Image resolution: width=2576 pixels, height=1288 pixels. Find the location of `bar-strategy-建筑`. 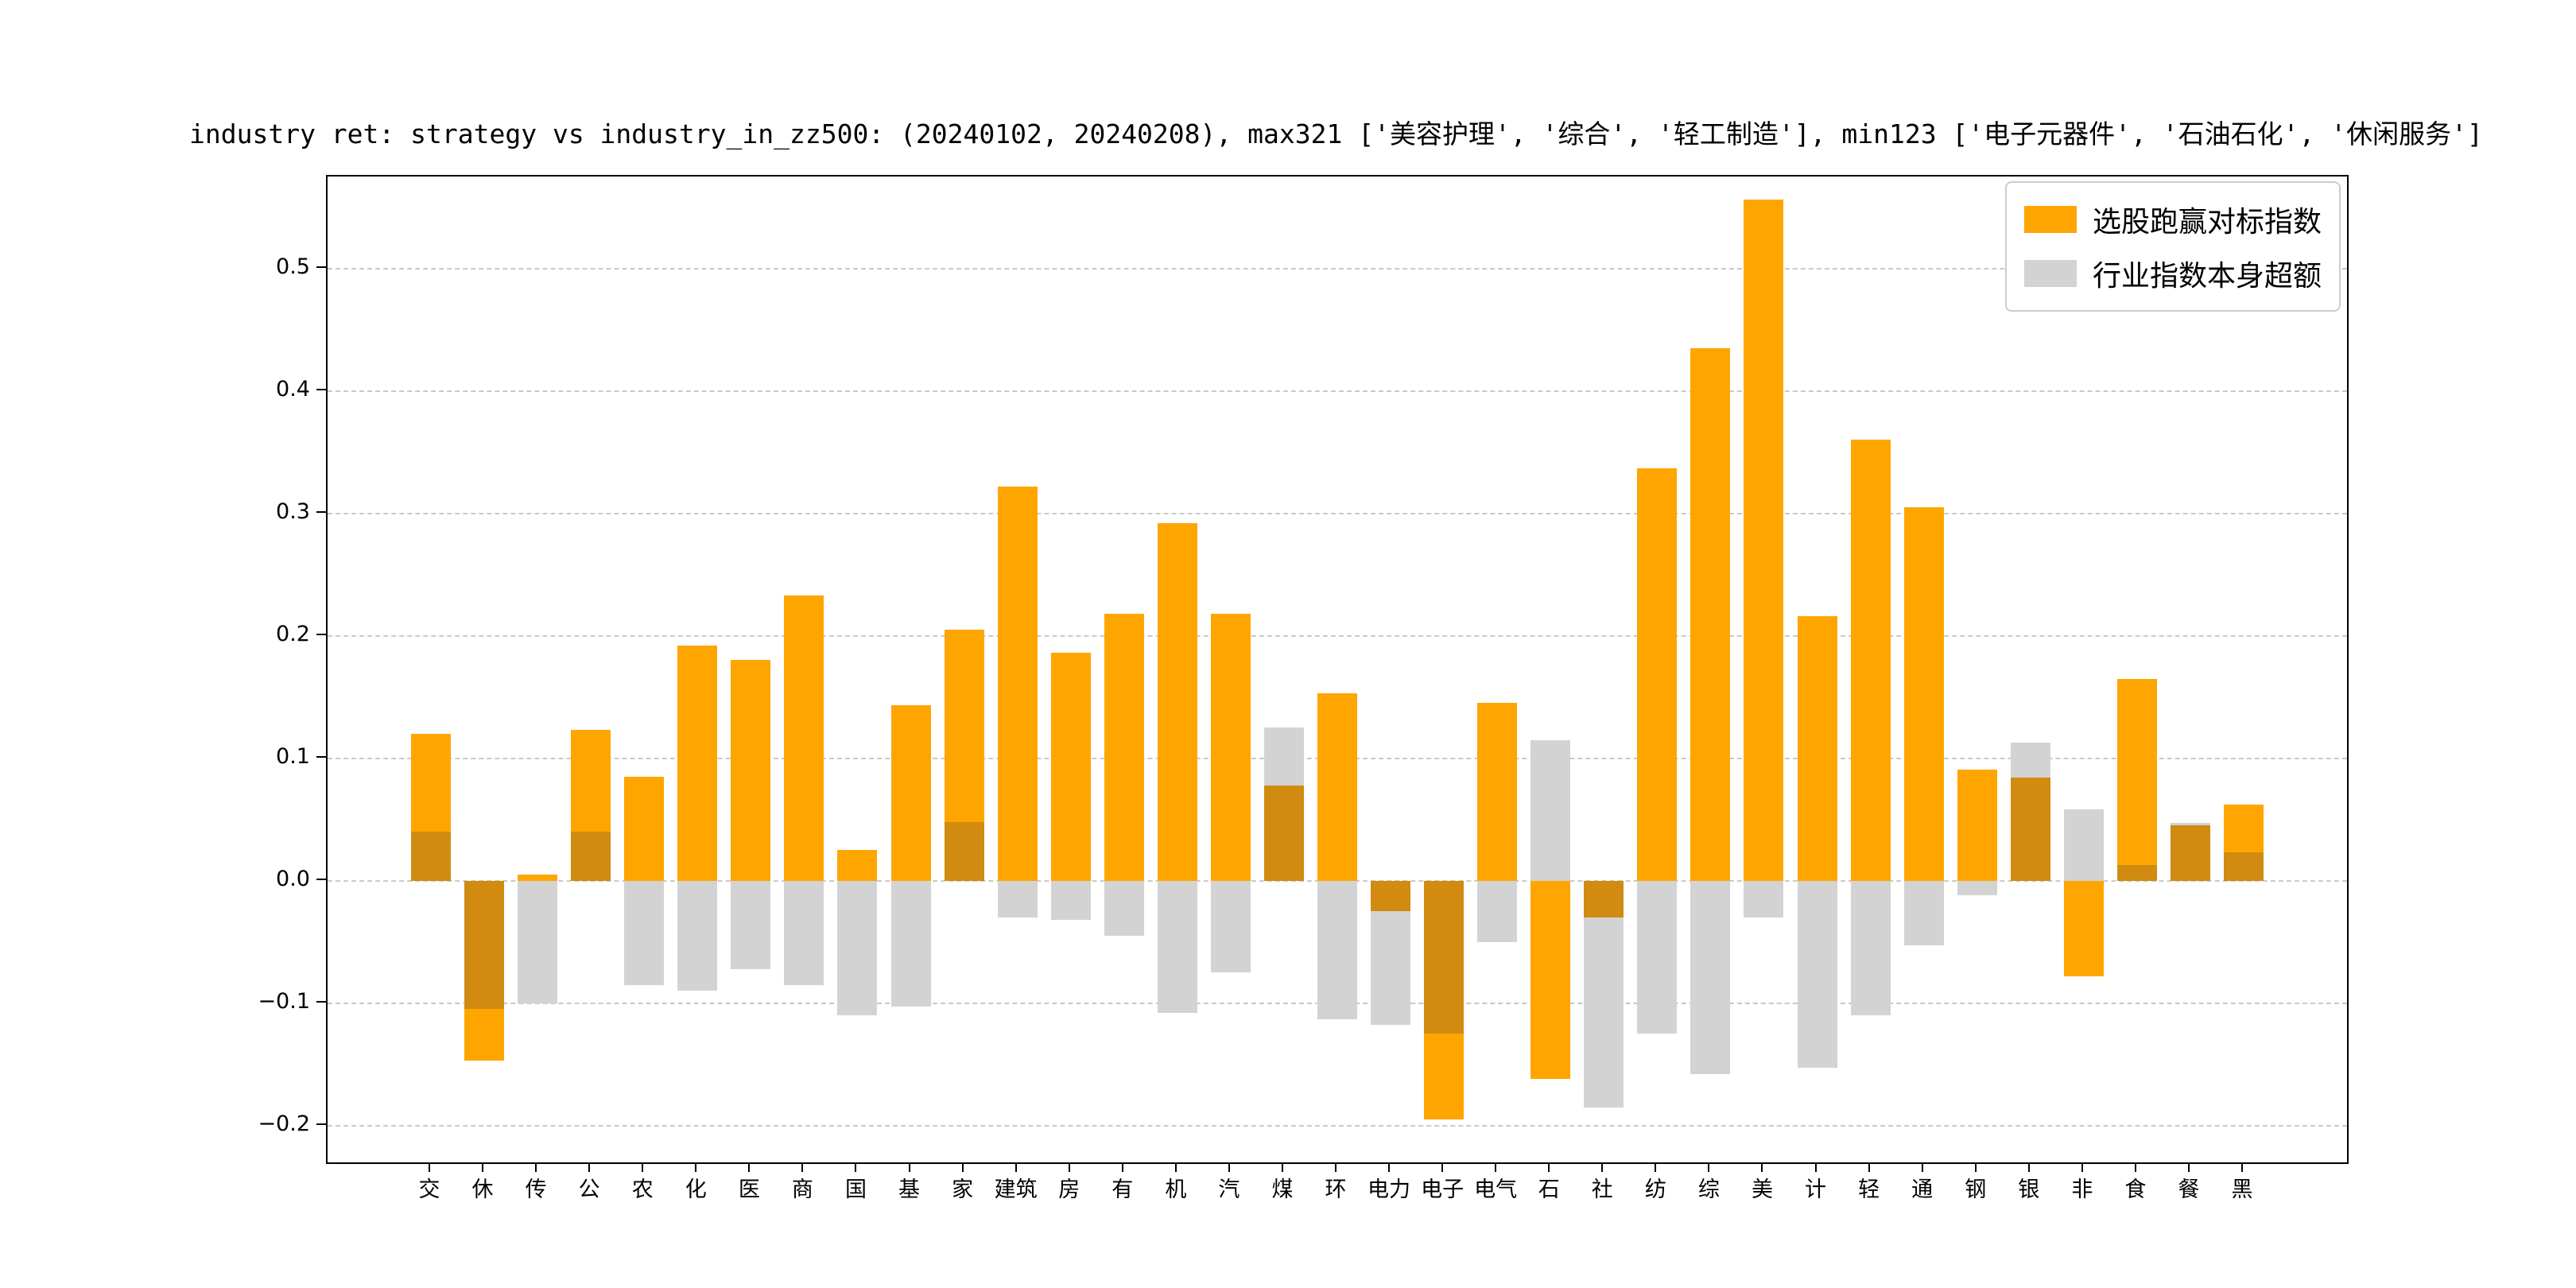

bar-strategy-建筑 is located at coordinates (1017, 684).